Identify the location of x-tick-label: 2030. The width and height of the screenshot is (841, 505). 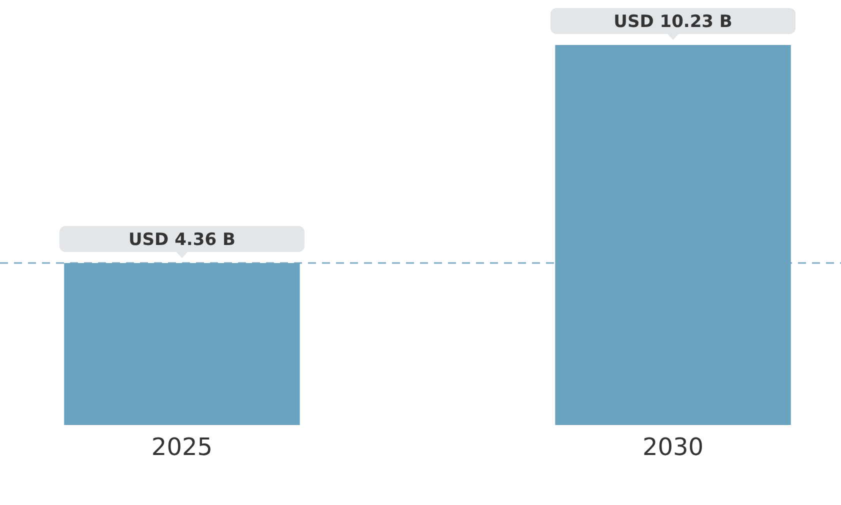
(673, 447).